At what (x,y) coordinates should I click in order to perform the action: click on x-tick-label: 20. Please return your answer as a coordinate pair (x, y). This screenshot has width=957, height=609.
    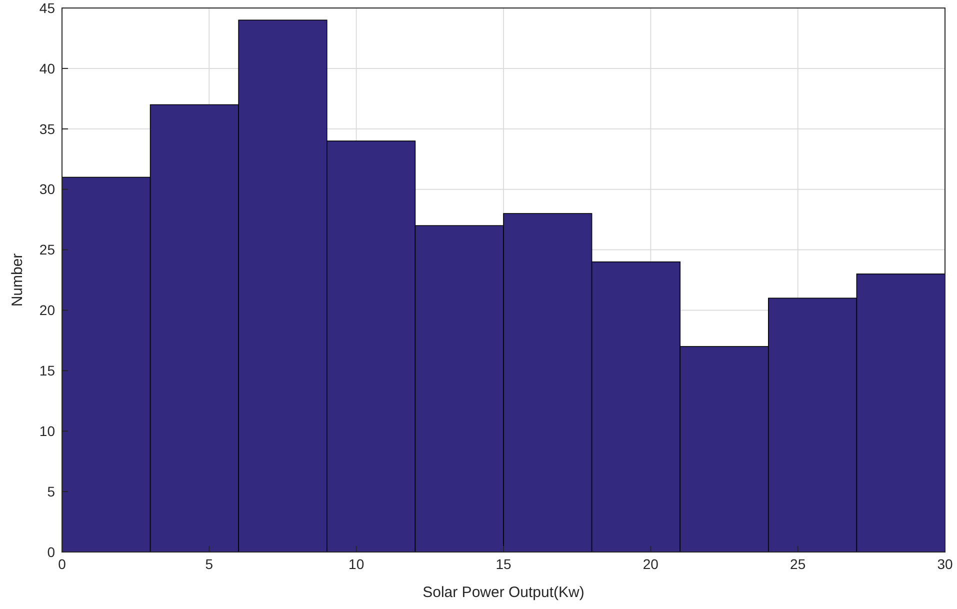
    Looking at the image, I should click on (650, 564).